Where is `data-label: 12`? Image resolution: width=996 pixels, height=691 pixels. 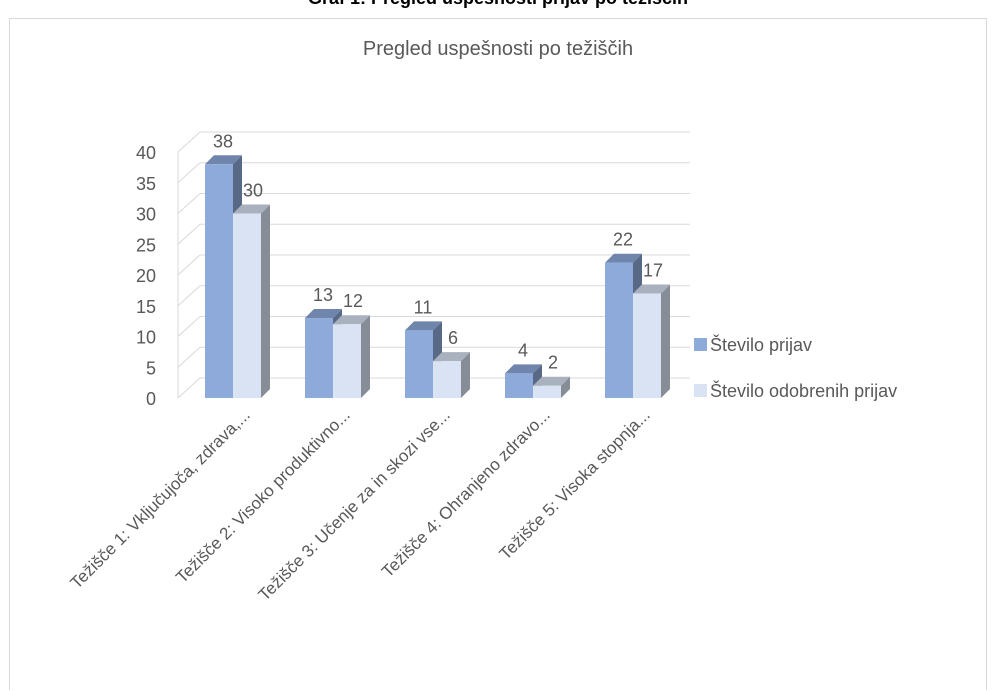 data-label: 12 is located at coordinates (353, 301).